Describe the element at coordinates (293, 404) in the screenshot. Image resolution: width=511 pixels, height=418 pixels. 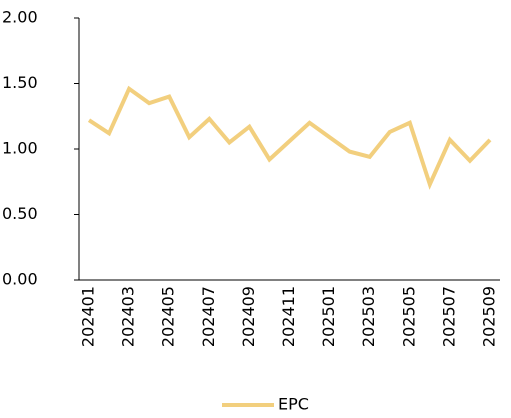
I see `legend-label: EPC` at that location.